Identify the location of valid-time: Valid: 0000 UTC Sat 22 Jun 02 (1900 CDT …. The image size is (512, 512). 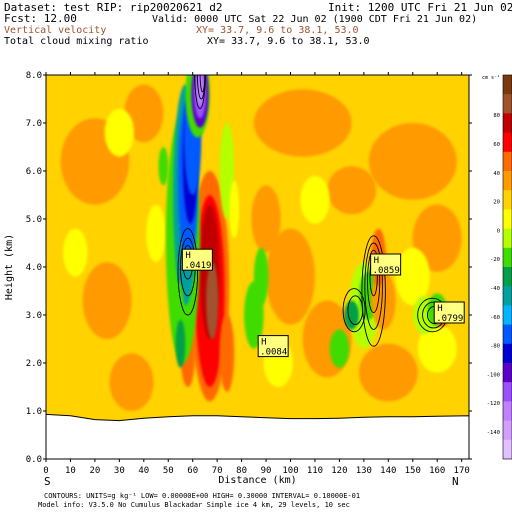
(315, 19).